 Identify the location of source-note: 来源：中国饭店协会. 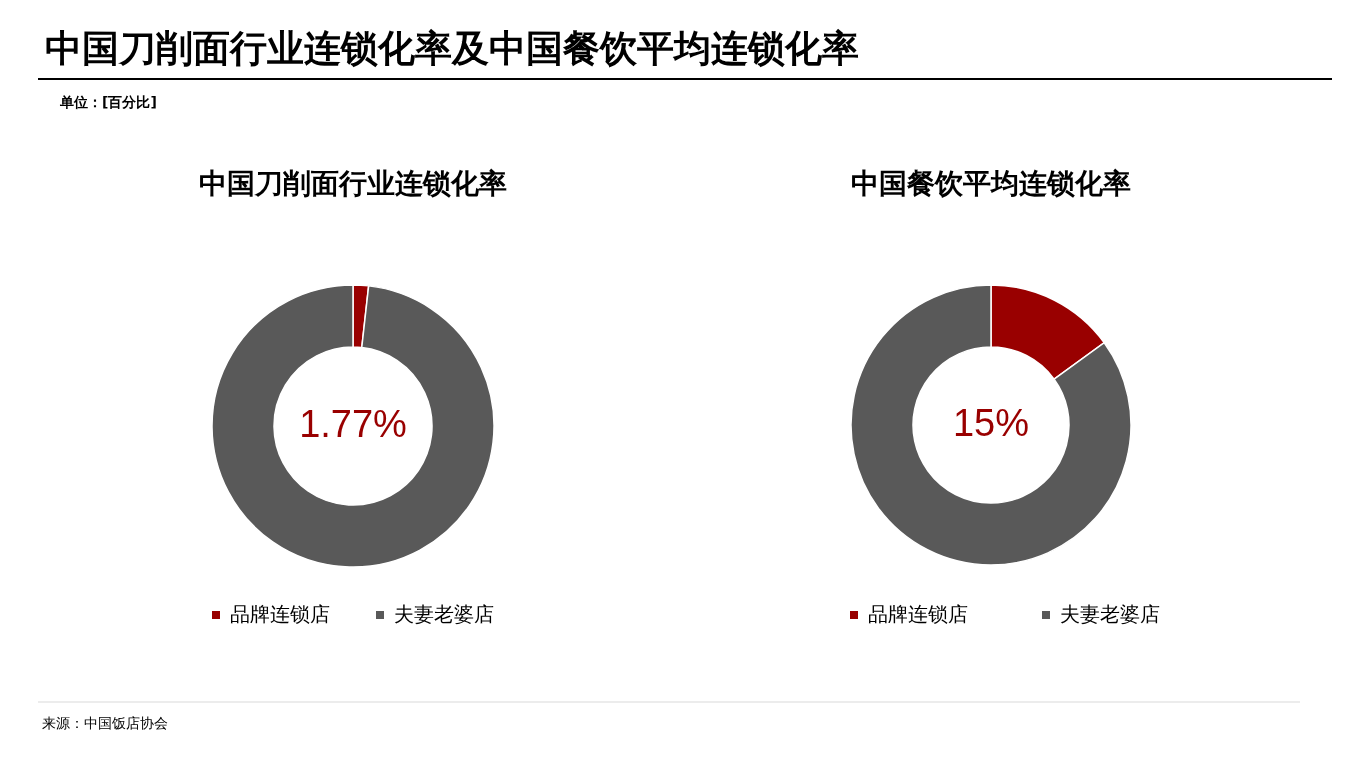
(105, 723).